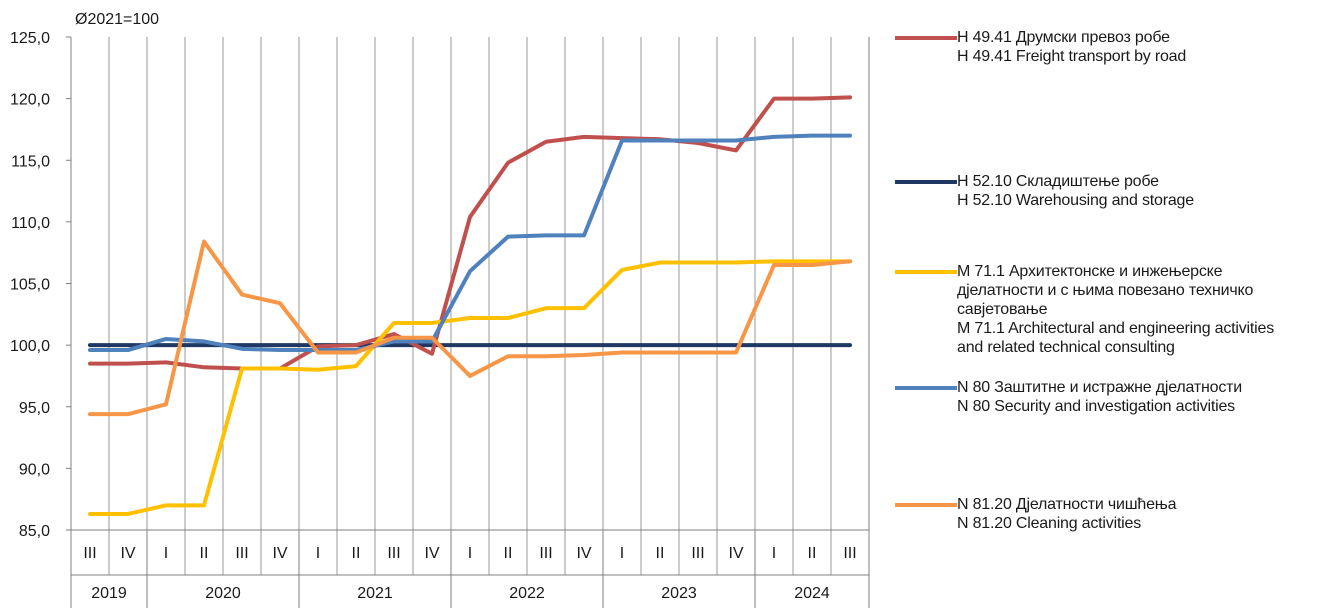 Image resolution: width=1328 pixels, height=608 pixels. Describe the element at coordinates (34, 469) in the screenshot. I see `y-tick-label: 90,0` at that location.